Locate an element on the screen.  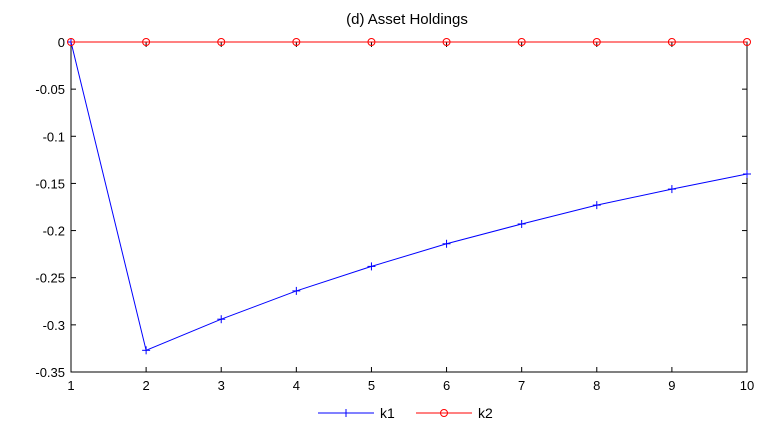
y-tick-label: -0.35 is located at coordinates (50, 372).